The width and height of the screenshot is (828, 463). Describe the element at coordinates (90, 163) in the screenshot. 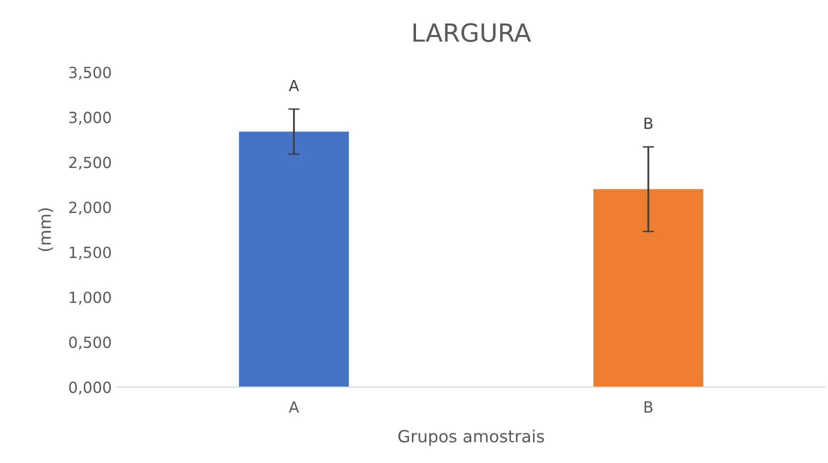

I see `y-tick-label: 2,500` at that location.